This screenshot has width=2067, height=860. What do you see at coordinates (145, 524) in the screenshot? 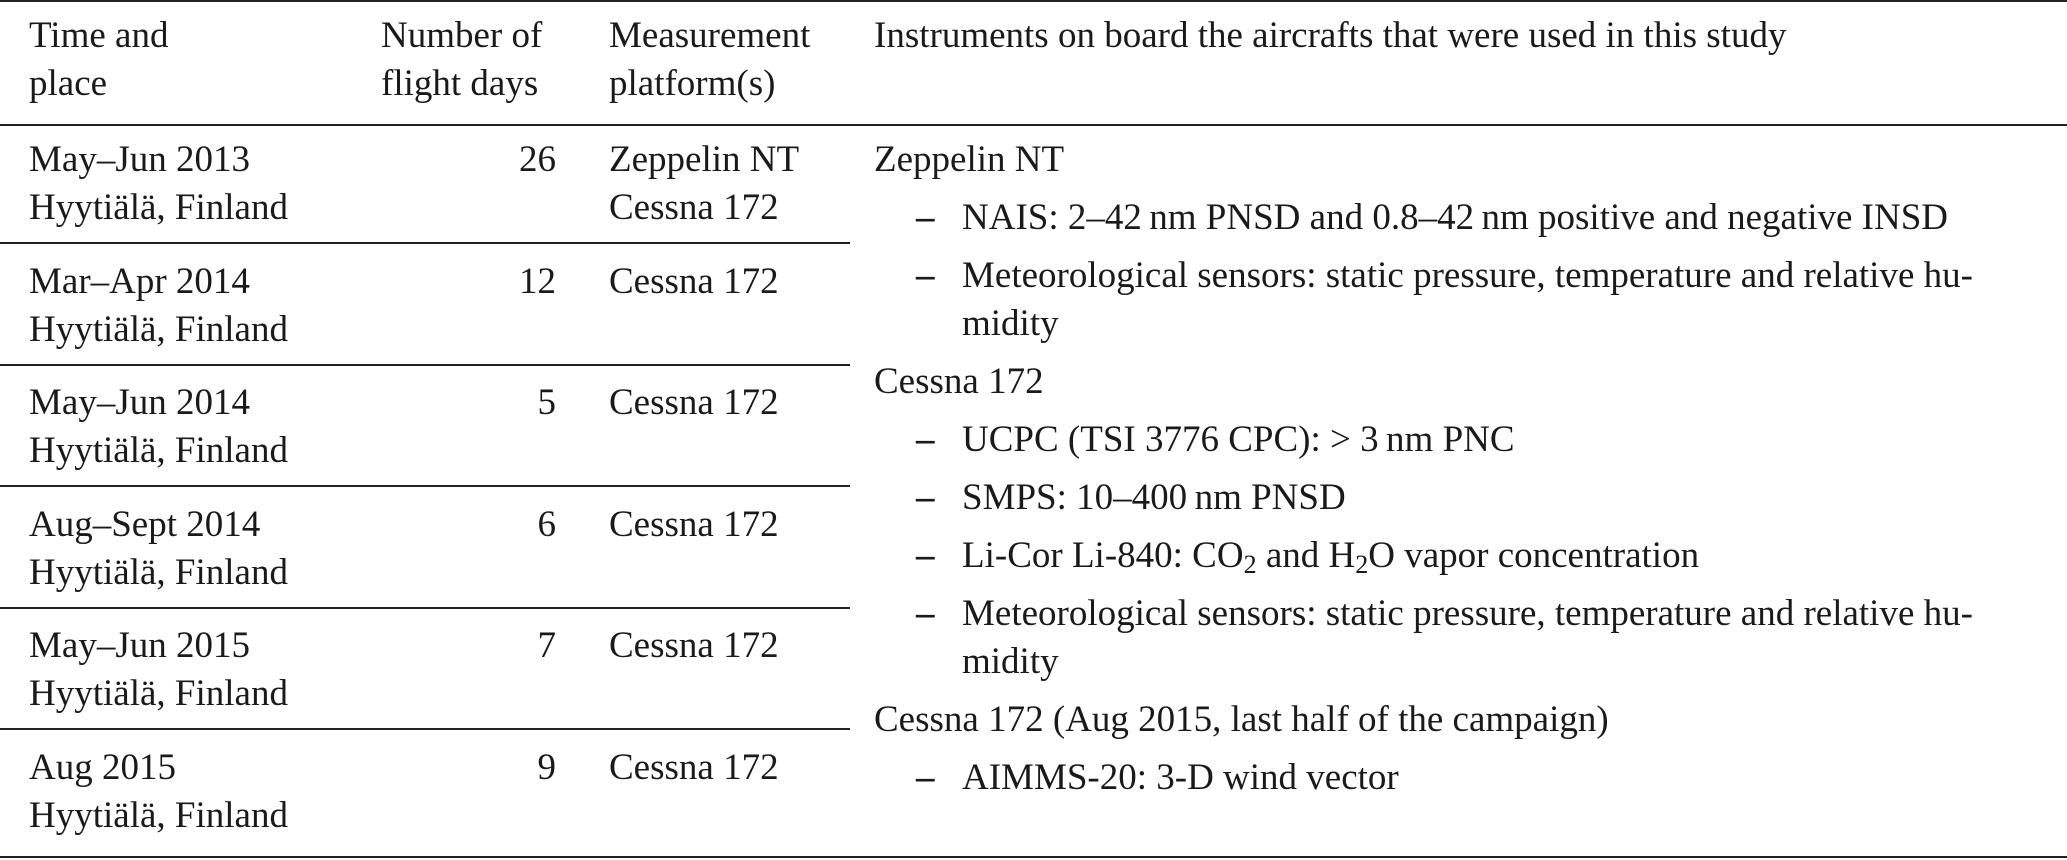
I see `time: Aug–Sept 2014` at bounding box center [145, 524].